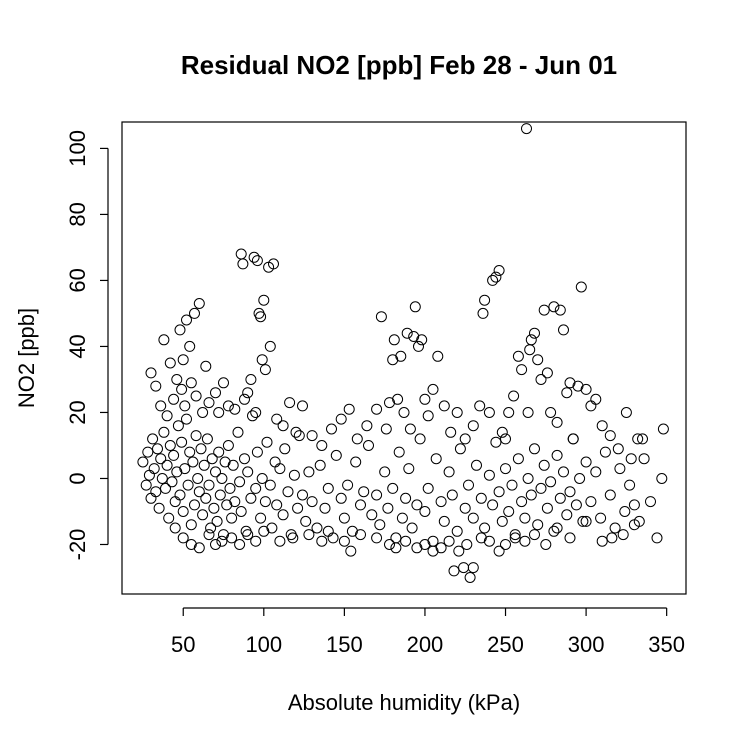  What do you see at coordinates (425, 644) in the screenshot?
I see `x-tick-label: 200` at bounding box center [425, 644].